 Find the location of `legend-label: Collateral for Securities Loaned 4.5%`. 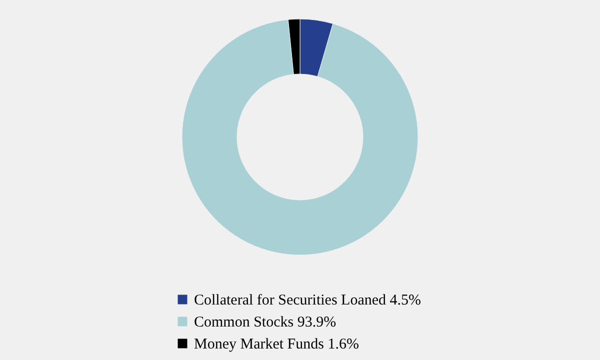

legend-label: Collateral for Securities Loaned 4.5% is located at coordinates (308, 300).